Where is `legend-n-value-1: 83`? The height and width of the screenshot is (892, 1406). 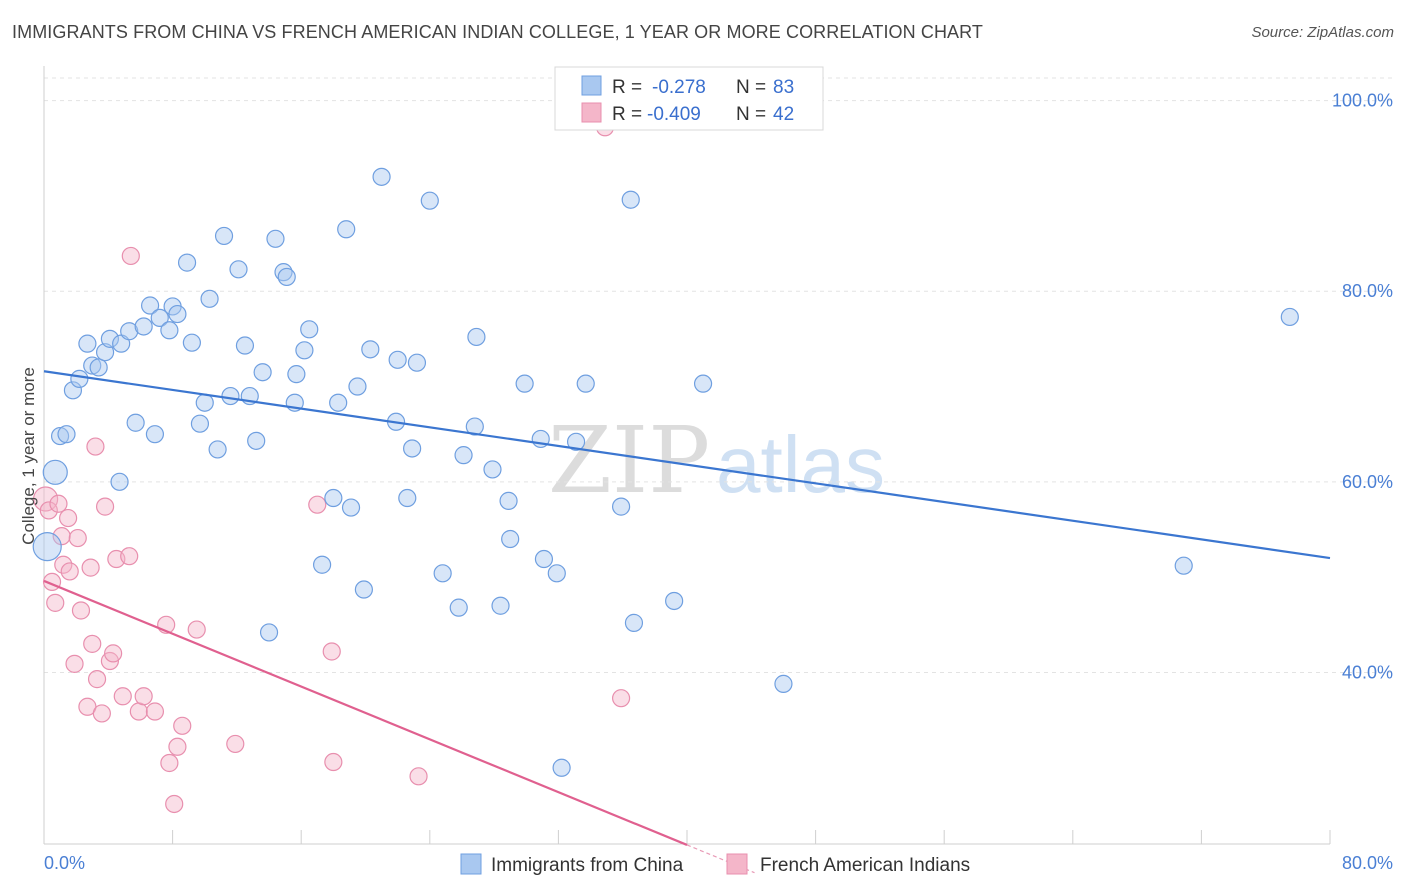
legend-n-value-1: 83 is located at coordinates (783, 87).